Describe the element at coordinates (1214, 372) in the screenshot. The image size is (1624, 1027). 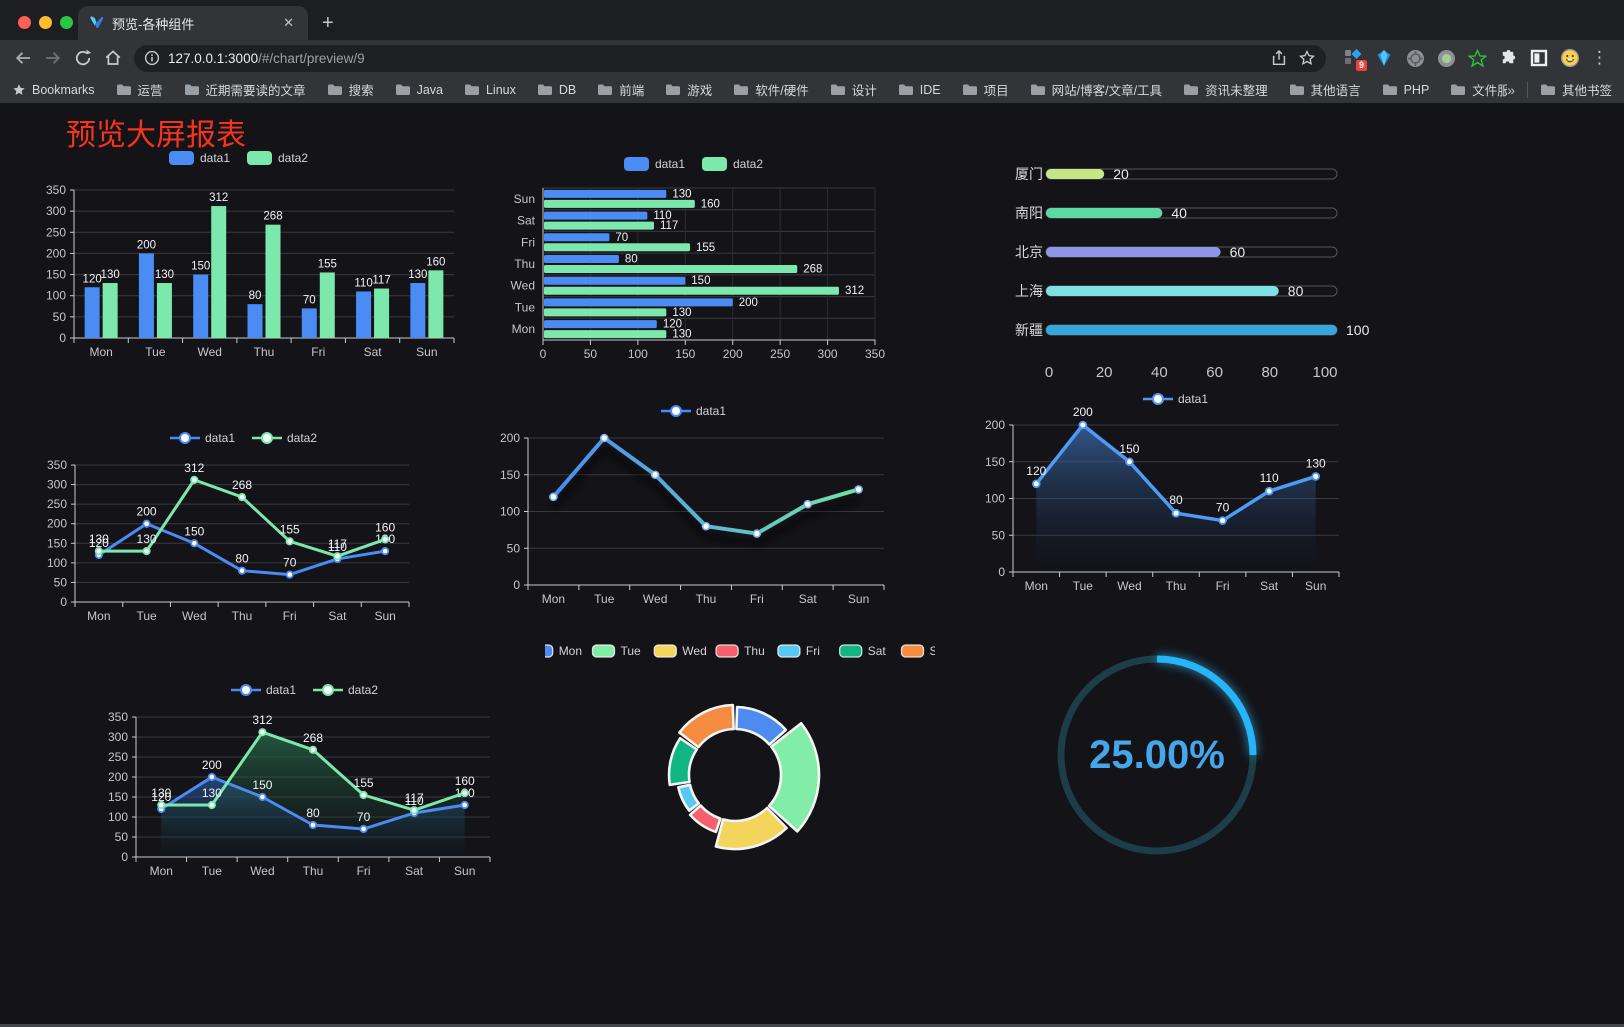
I see `svg-text: 60` at that location.